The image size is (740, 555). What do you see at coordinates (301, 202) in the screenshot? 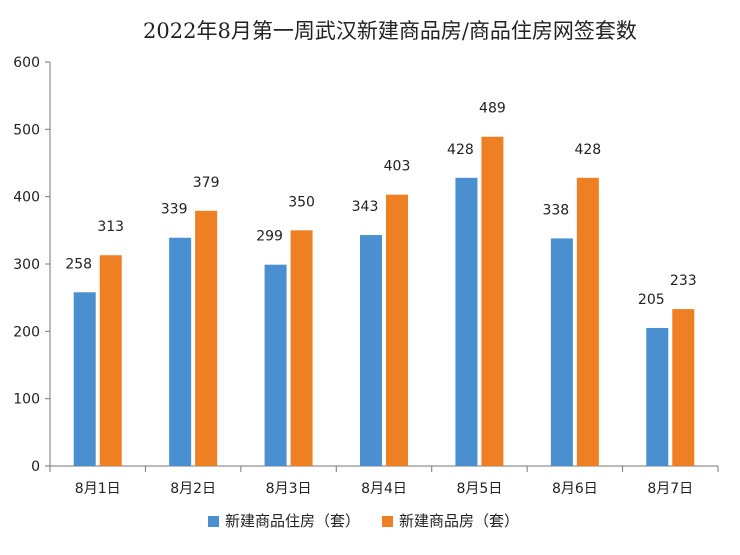
I see `data-label: 350` at bounding box center [301, 202].